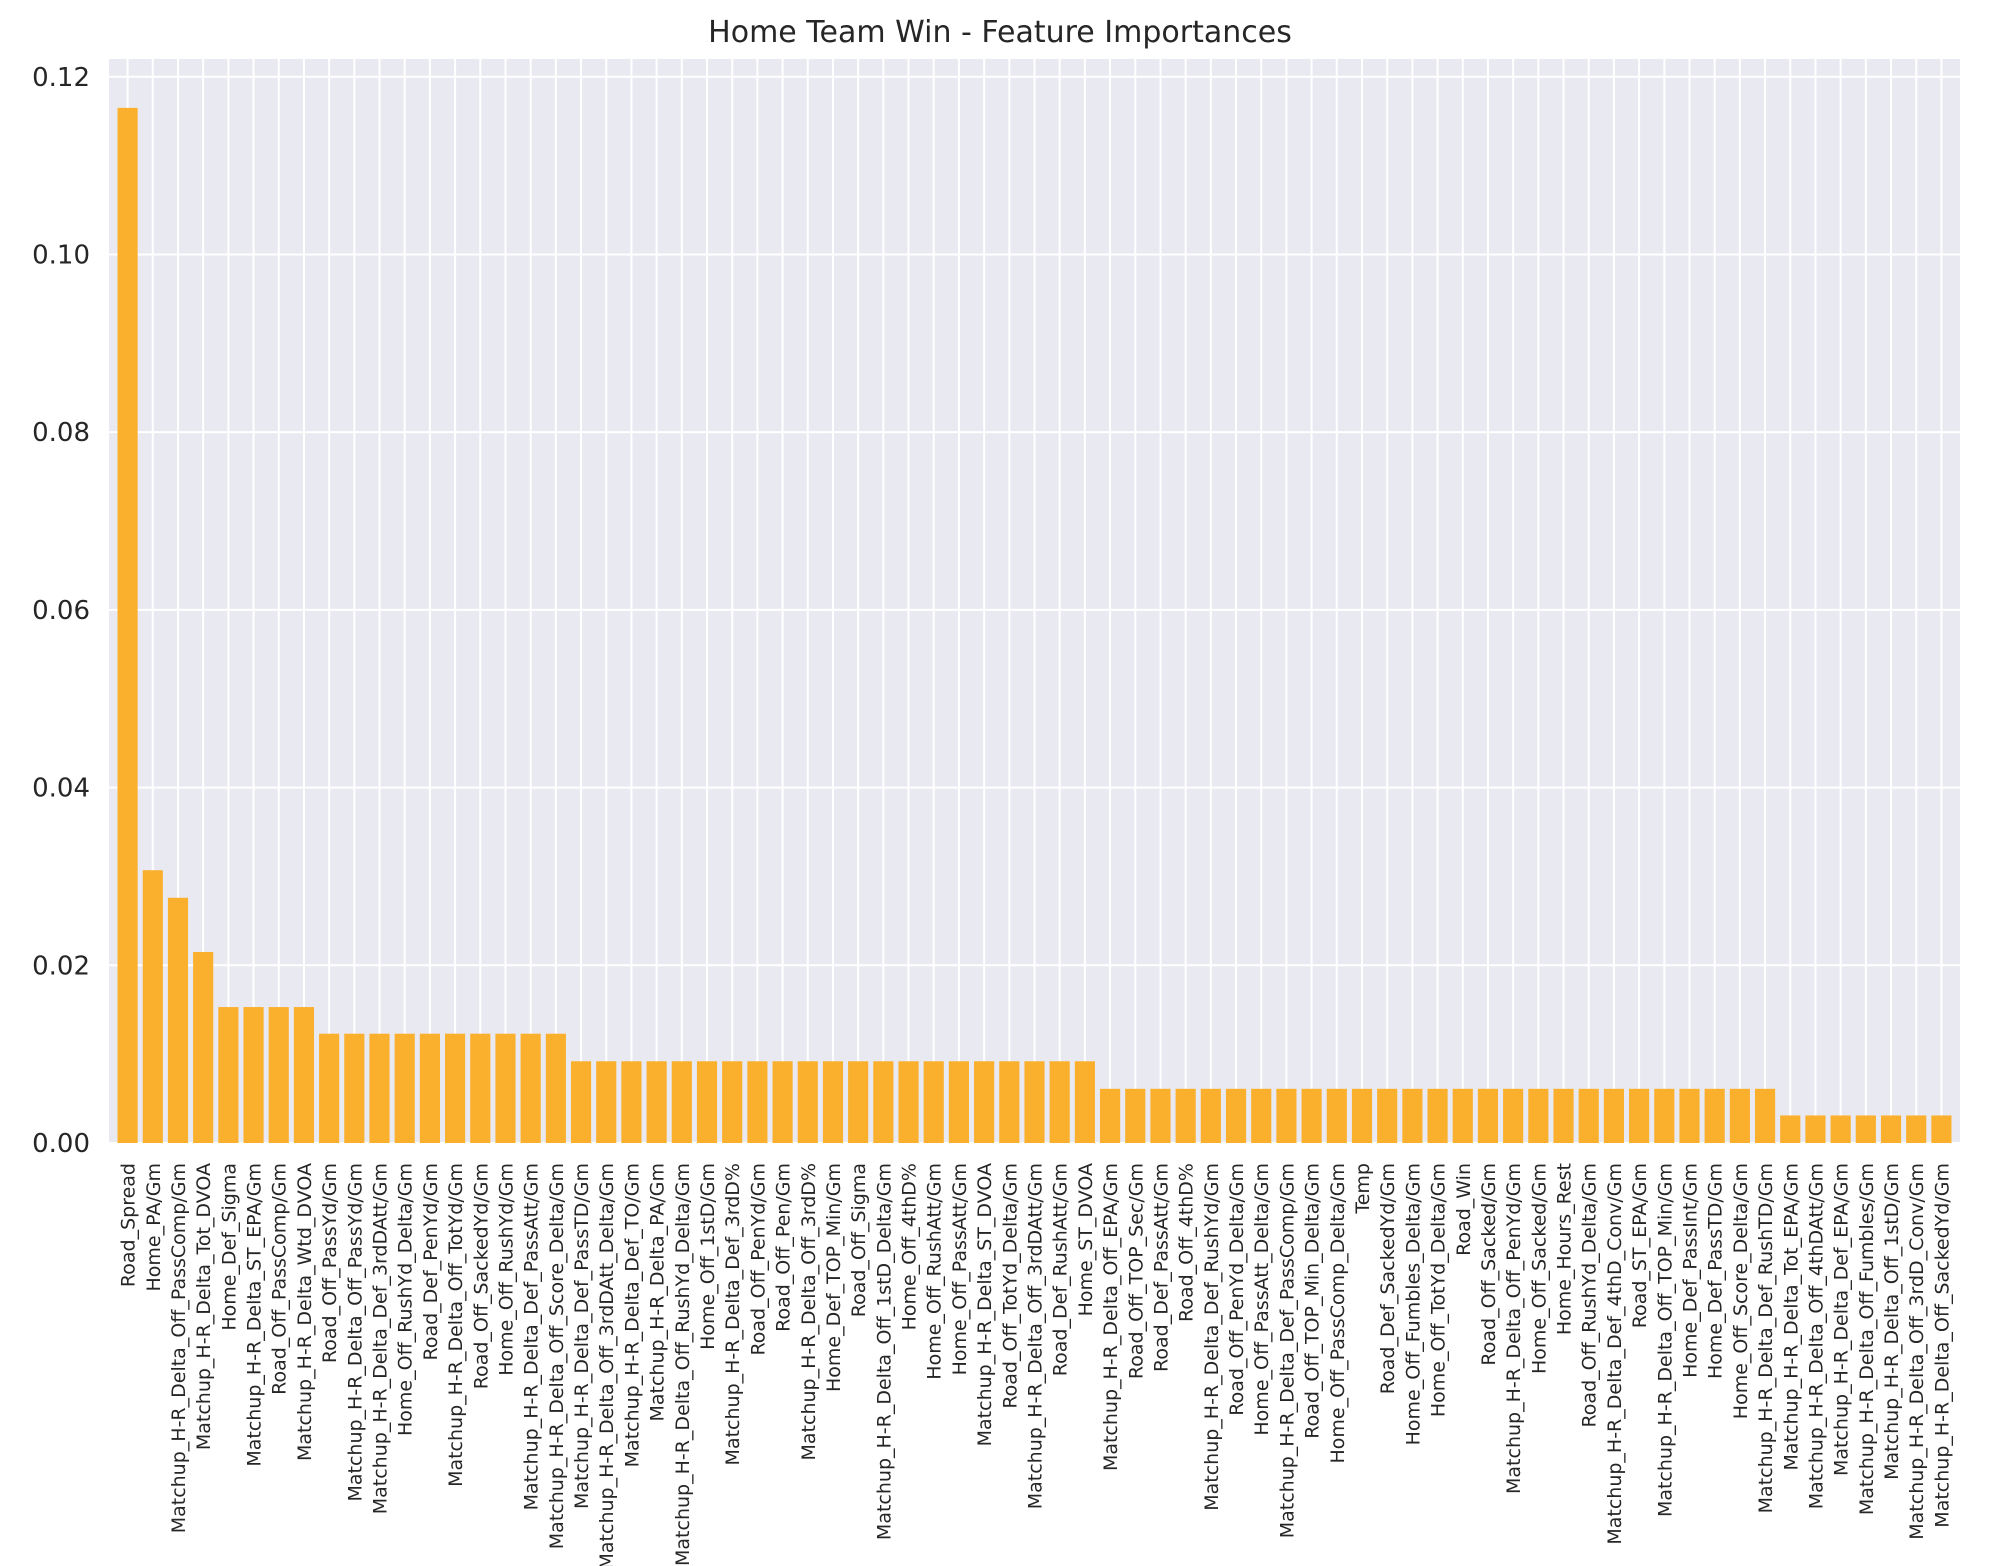 This screenshot has width=2000, height=1566. Describe the element at coordinates (1489, 1264) in the screenshot. I see `x-tick-label: Road_Off_Sacked/Gm` at that location.